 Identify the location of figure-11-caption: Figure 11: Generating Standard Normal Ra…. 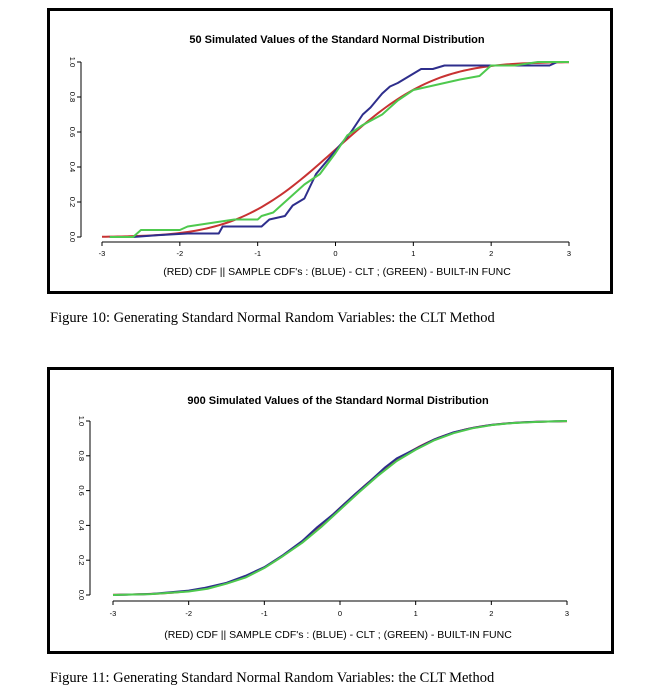
(272, 678).